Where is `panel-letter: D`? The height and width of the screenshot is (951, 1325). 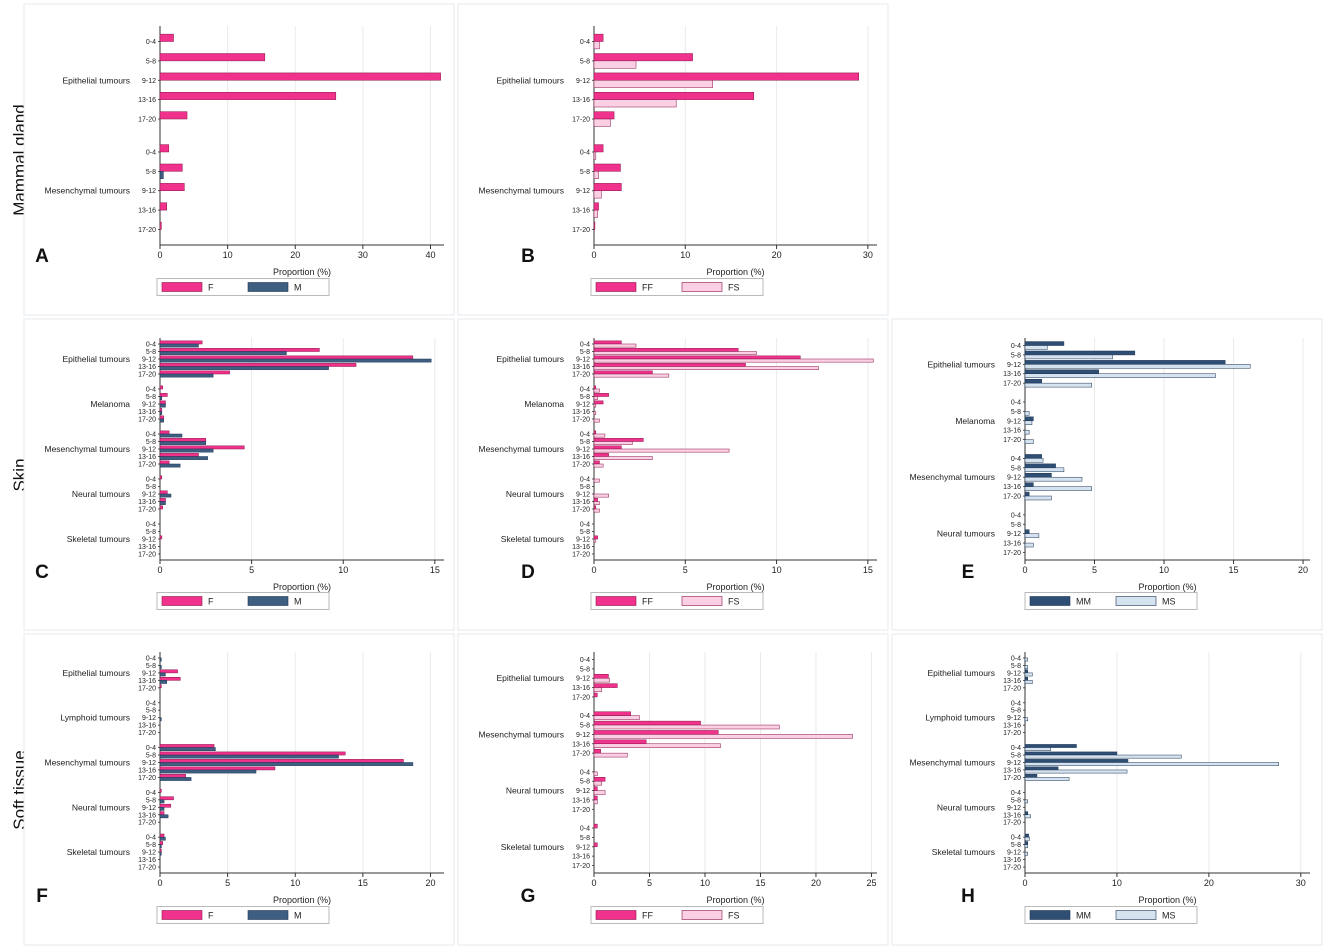
panel-letter: D is located at coordinates (528, 572).